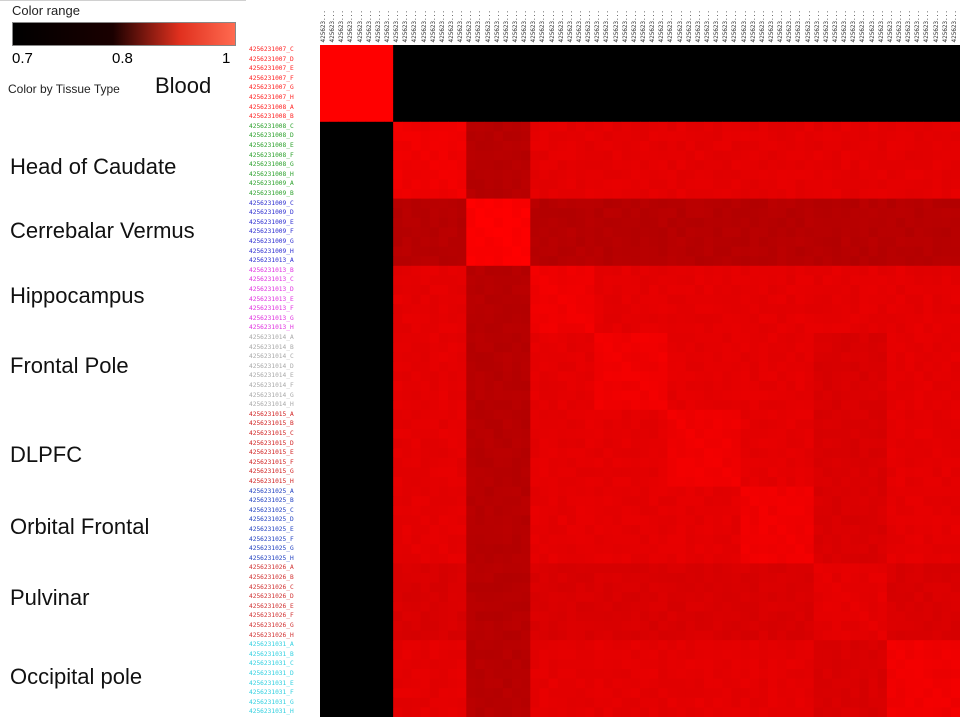  Describe the element at coordinates (271, 299) in the screenshot. I see `sample-row-label: 4256231013_E` at that location.